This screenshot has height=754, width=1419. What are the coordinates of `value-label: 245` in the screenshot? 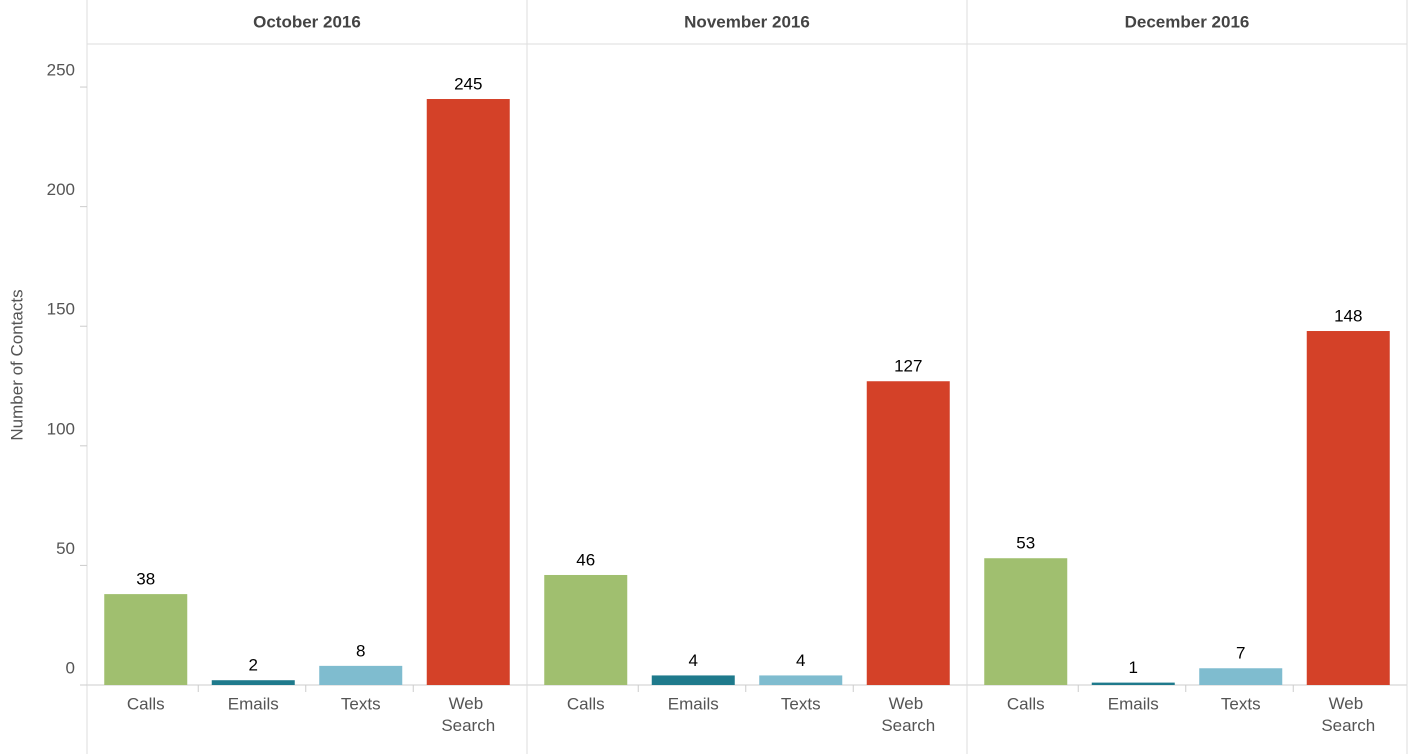 It's located at (468, 83).